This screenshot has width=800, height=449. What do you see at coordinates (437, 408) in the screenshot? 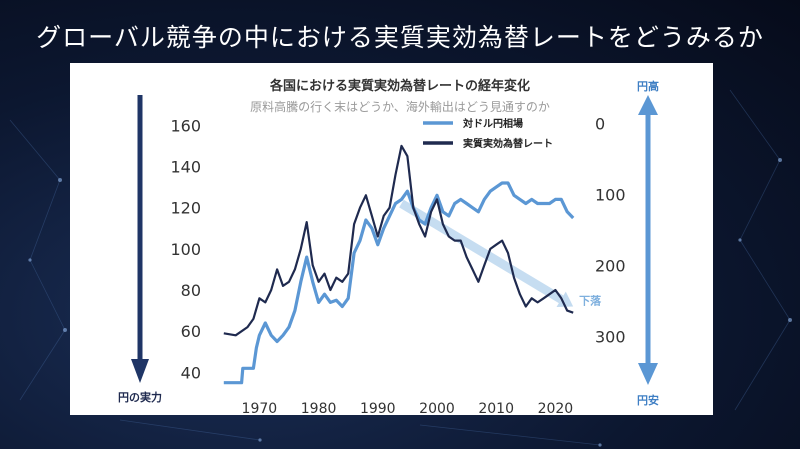
I see `x-tick-label: 2000` at bounding box center [437, 408].